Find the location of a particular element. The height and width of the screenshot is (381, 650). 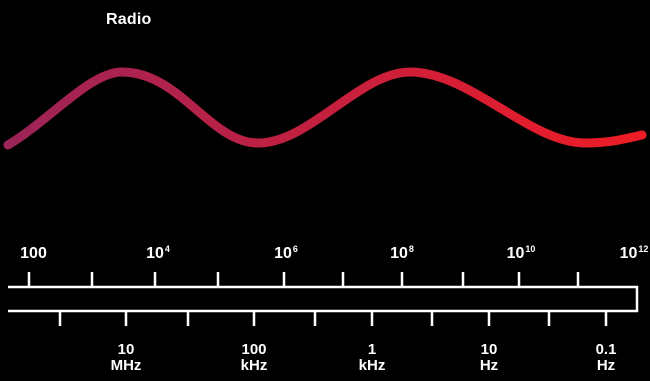

frequency-label: 100 kHz is located at coordinates (254, 358).